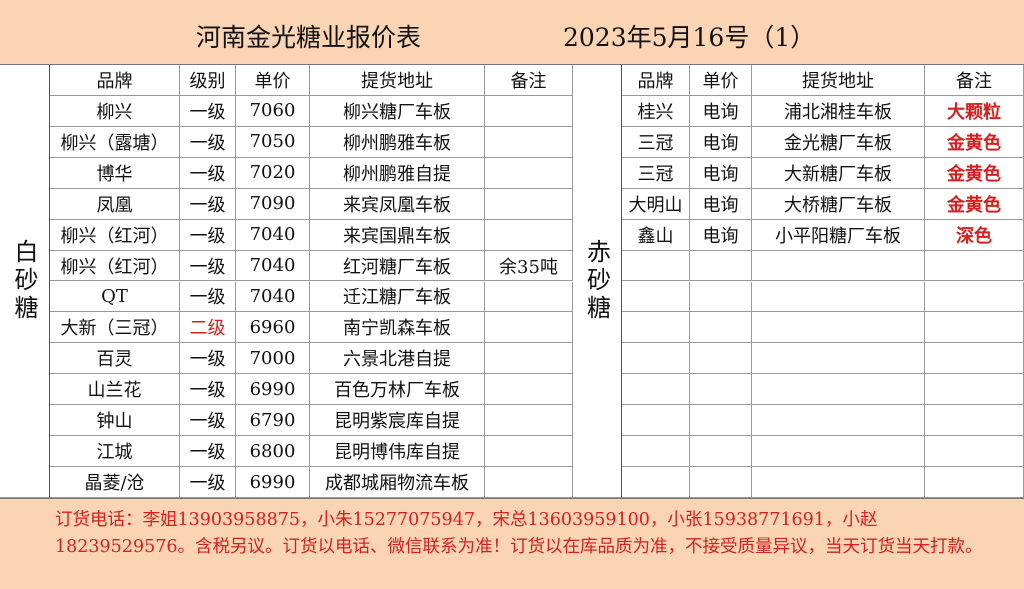 The image size is (1024, 589). Describe the element at coordinates (273, 173) in the screenshot. I see `table-cell: 7020` at that location.